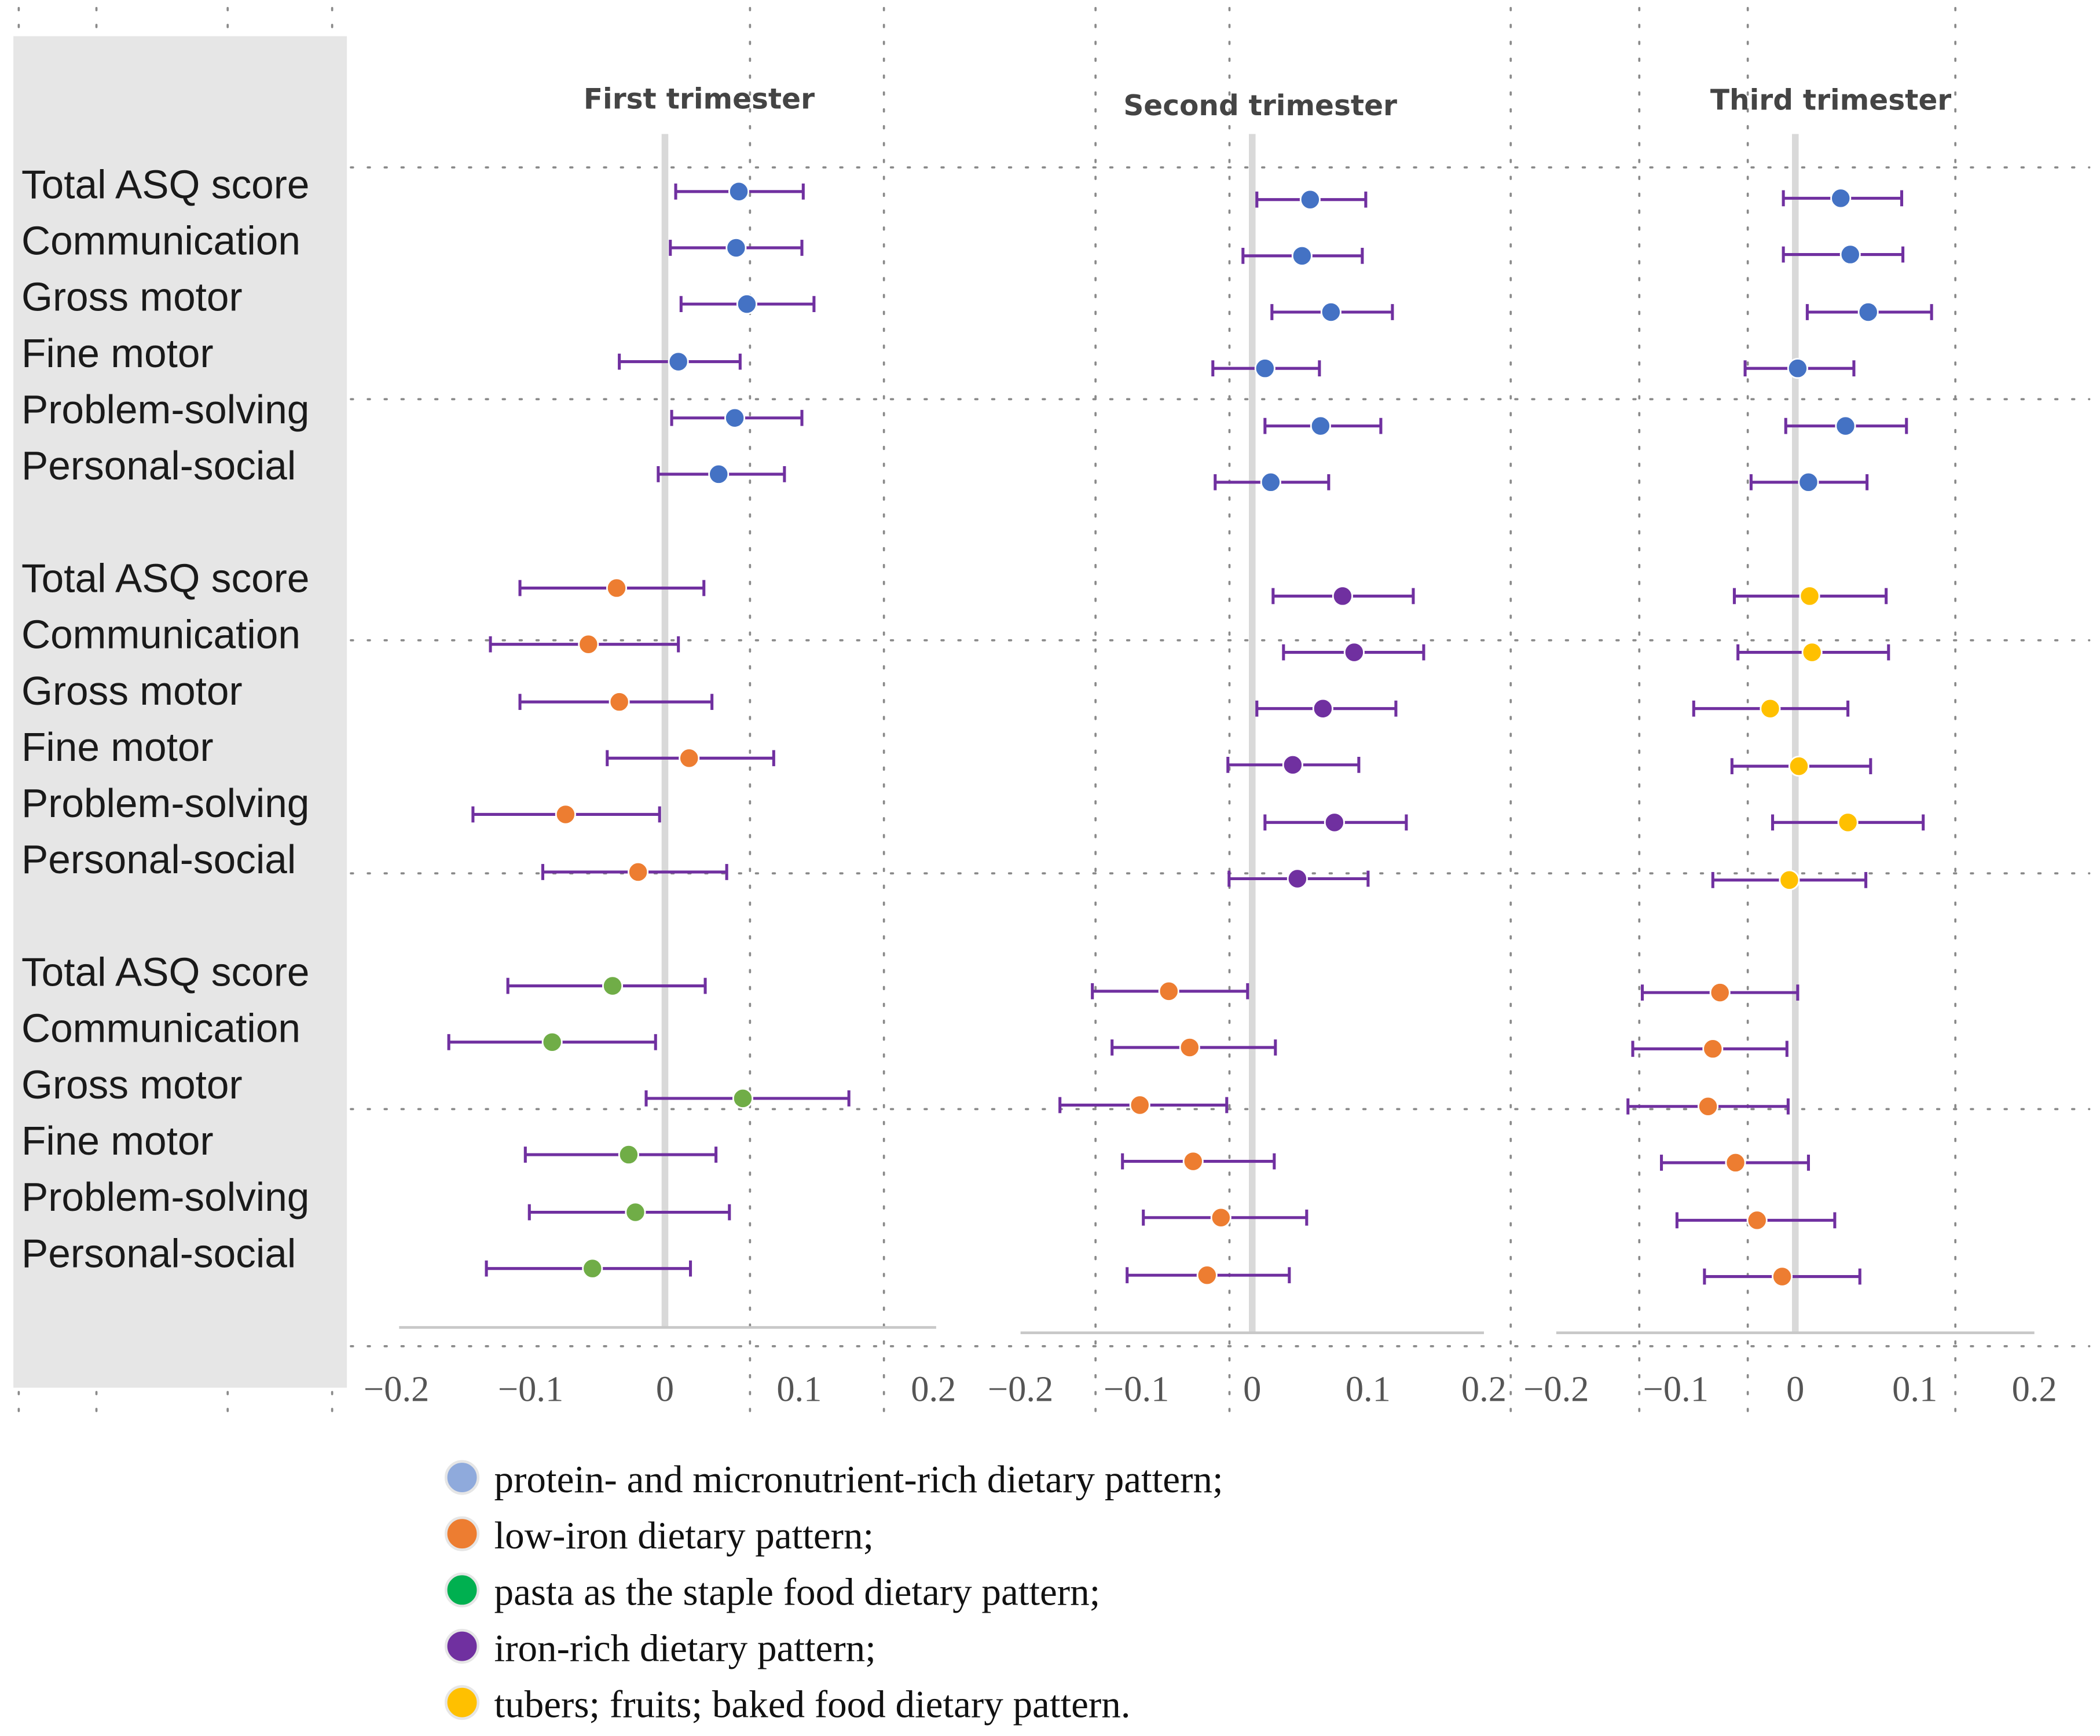  What do you see at coordinates (1789, 880) in the screenshot?
I see `estimate-point-p2-g1-r5` at bounding box center [1789, 880].